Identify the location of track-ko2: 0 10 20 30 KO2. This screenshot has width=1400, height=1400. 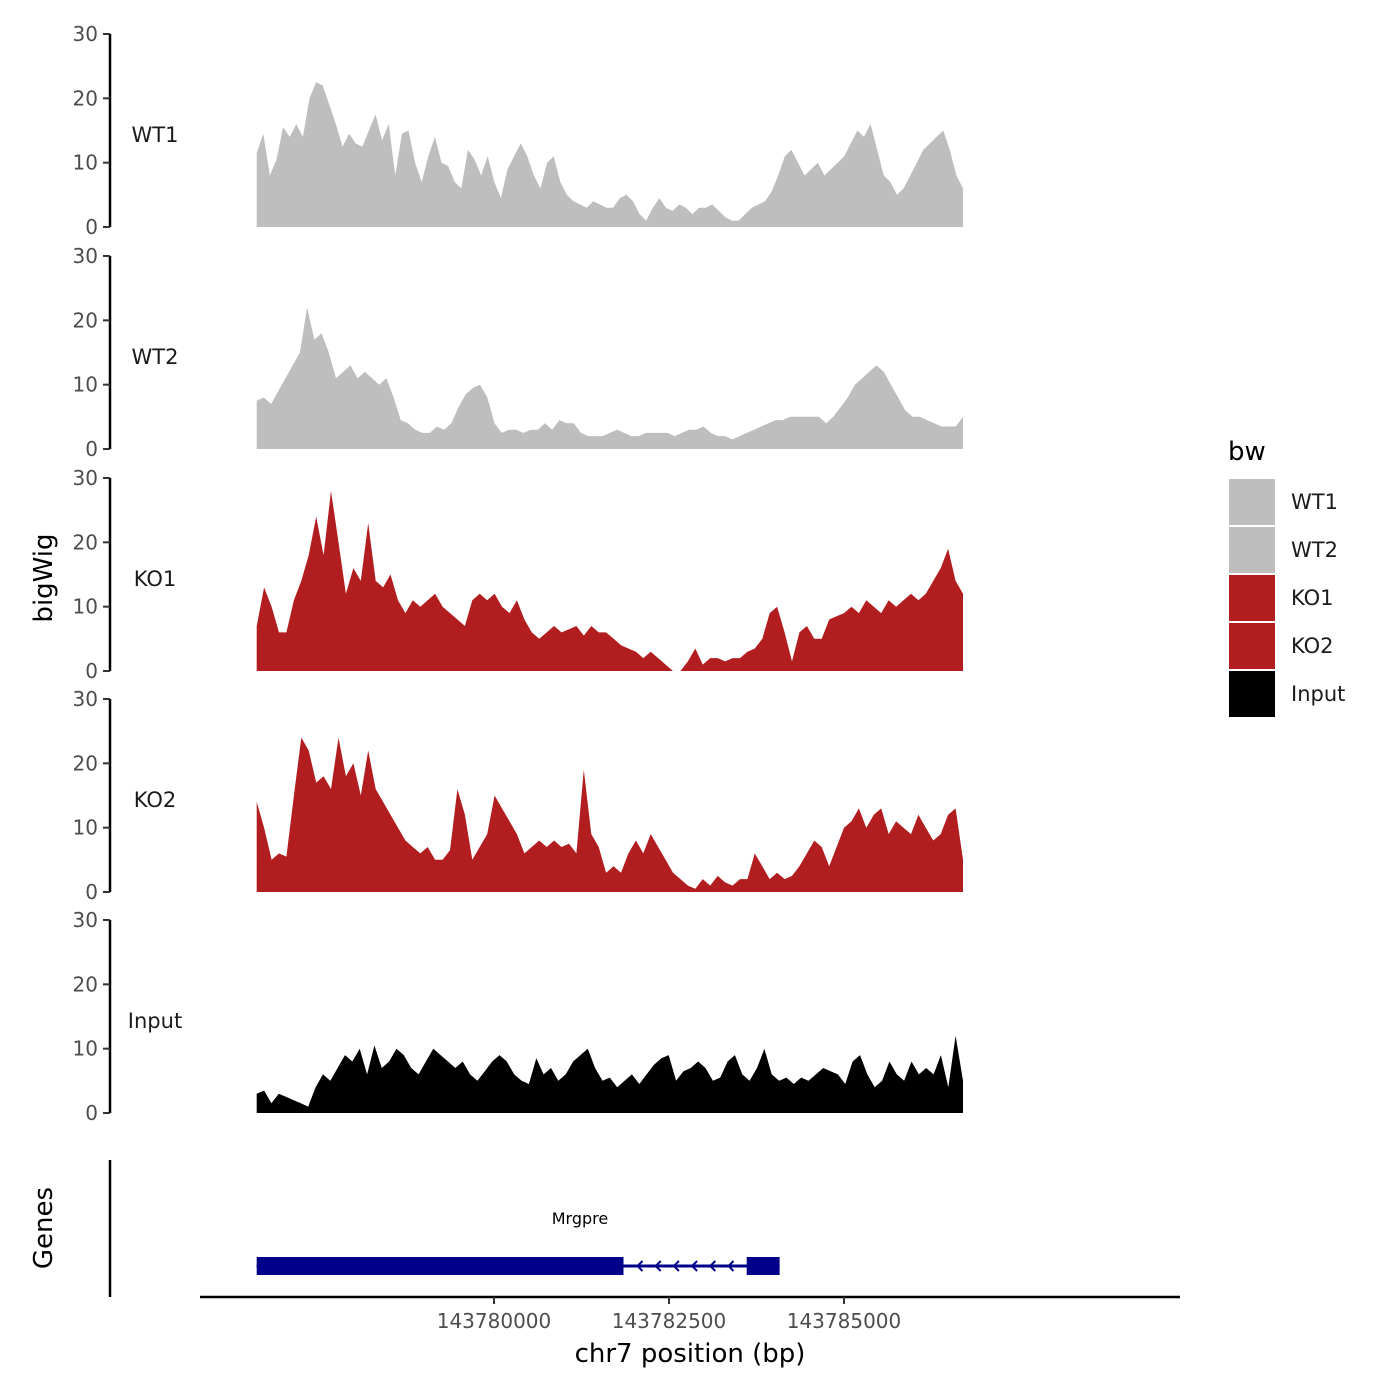
(518, 795).